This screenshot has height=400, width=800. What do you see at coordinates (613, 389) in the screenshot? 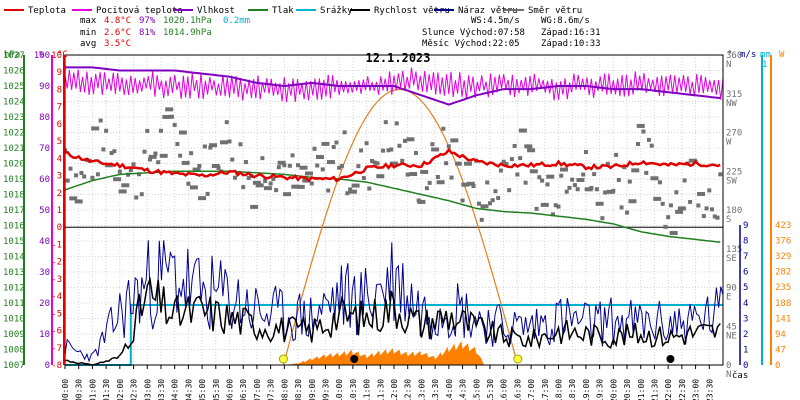
I see `x-tick-label: 20:00` at bounding box center [613, 389].